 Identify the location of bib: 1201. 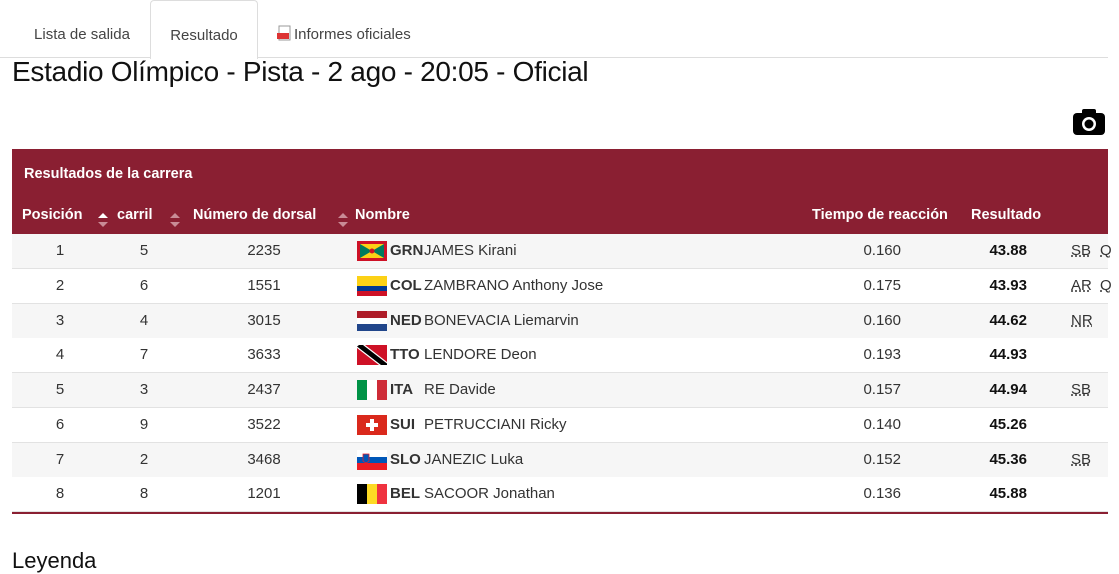
(264, 494).